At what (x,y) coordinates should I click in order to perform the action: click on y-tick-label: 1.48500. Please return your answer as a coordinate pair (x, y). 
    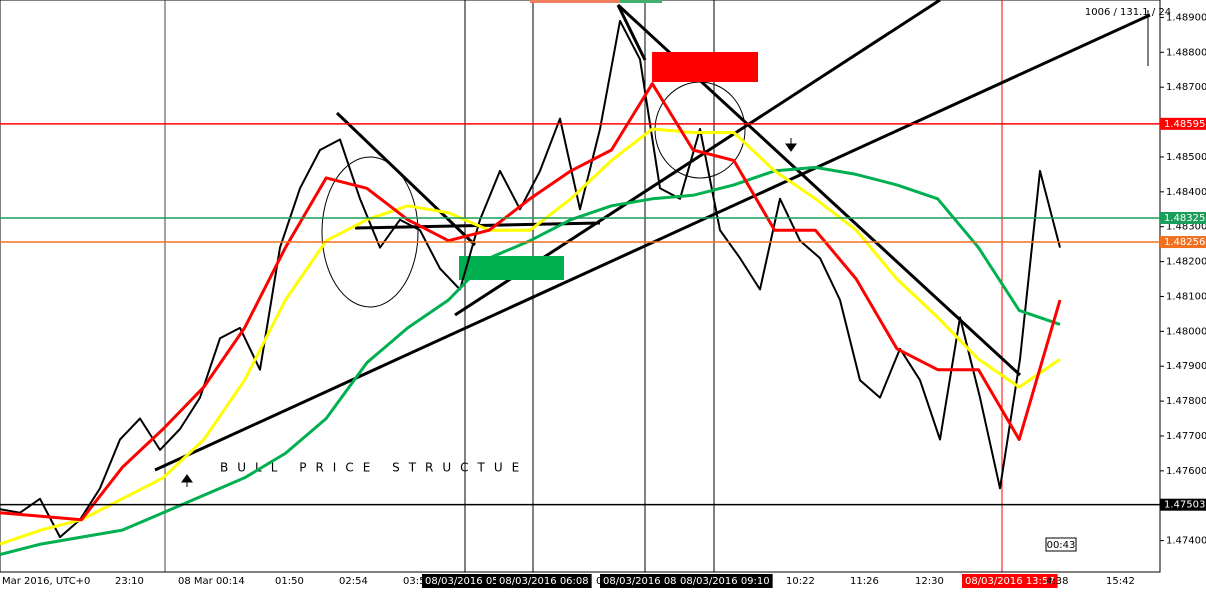
    Looking at the image, I should click on (1186, 157).